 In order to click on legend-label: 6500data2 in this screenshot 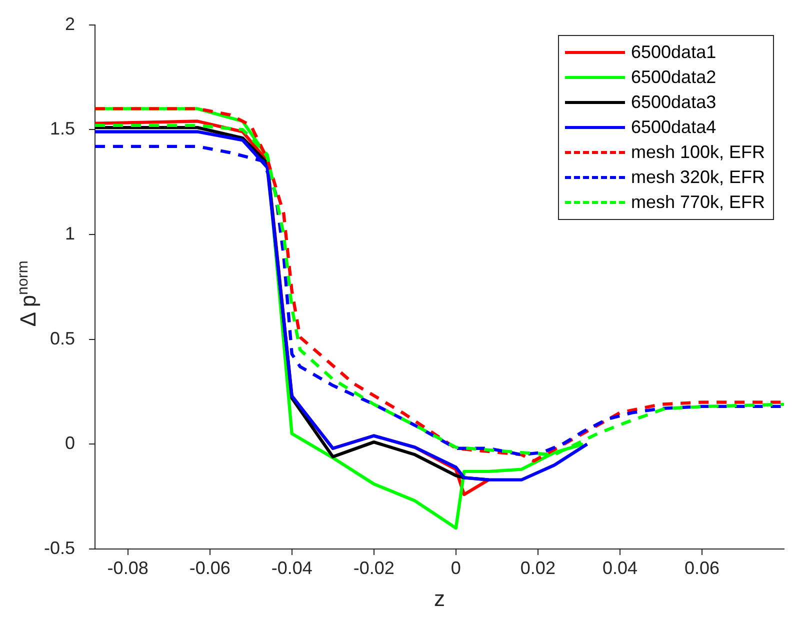, I will do `click(673, 77)`.